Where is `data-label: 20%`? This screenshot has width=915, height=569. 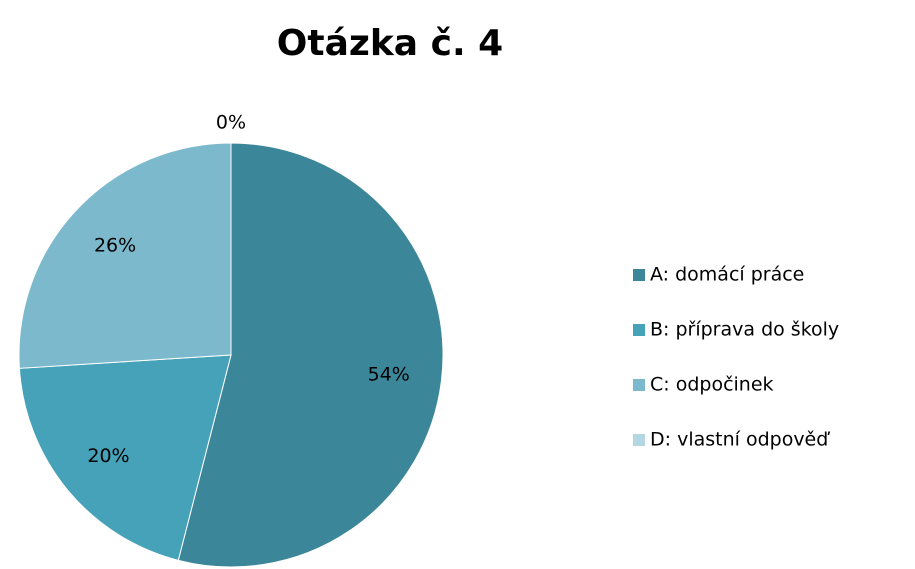
data-label: 20% is located at coordinates (108, 456).